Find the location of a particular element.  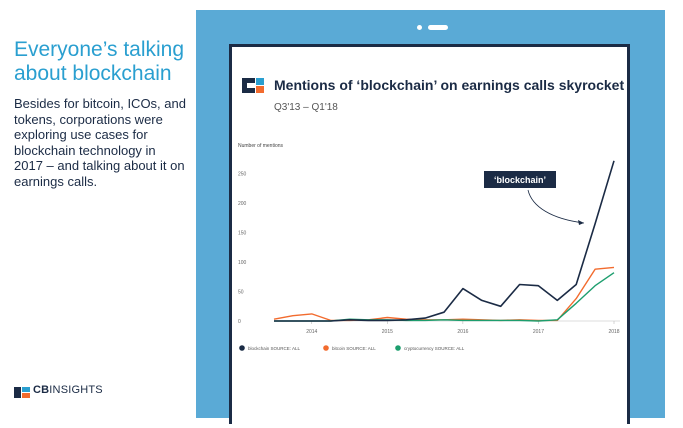

x-tick-label: 2014 is located at coordinates (311, 332).